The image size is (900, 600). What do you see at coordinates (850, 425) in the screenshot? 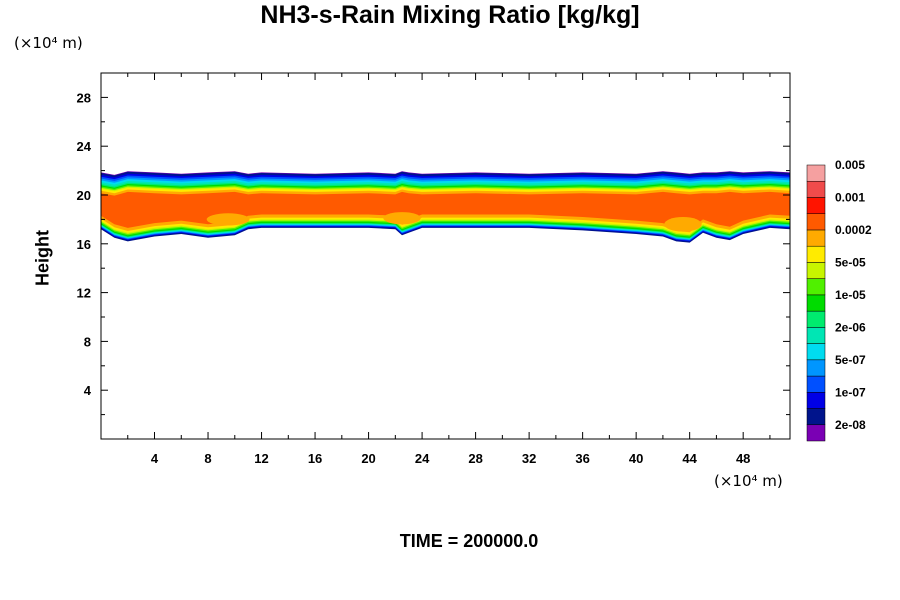
I see `colorbar-label: 2e-08` at bounding box center [850, 425].